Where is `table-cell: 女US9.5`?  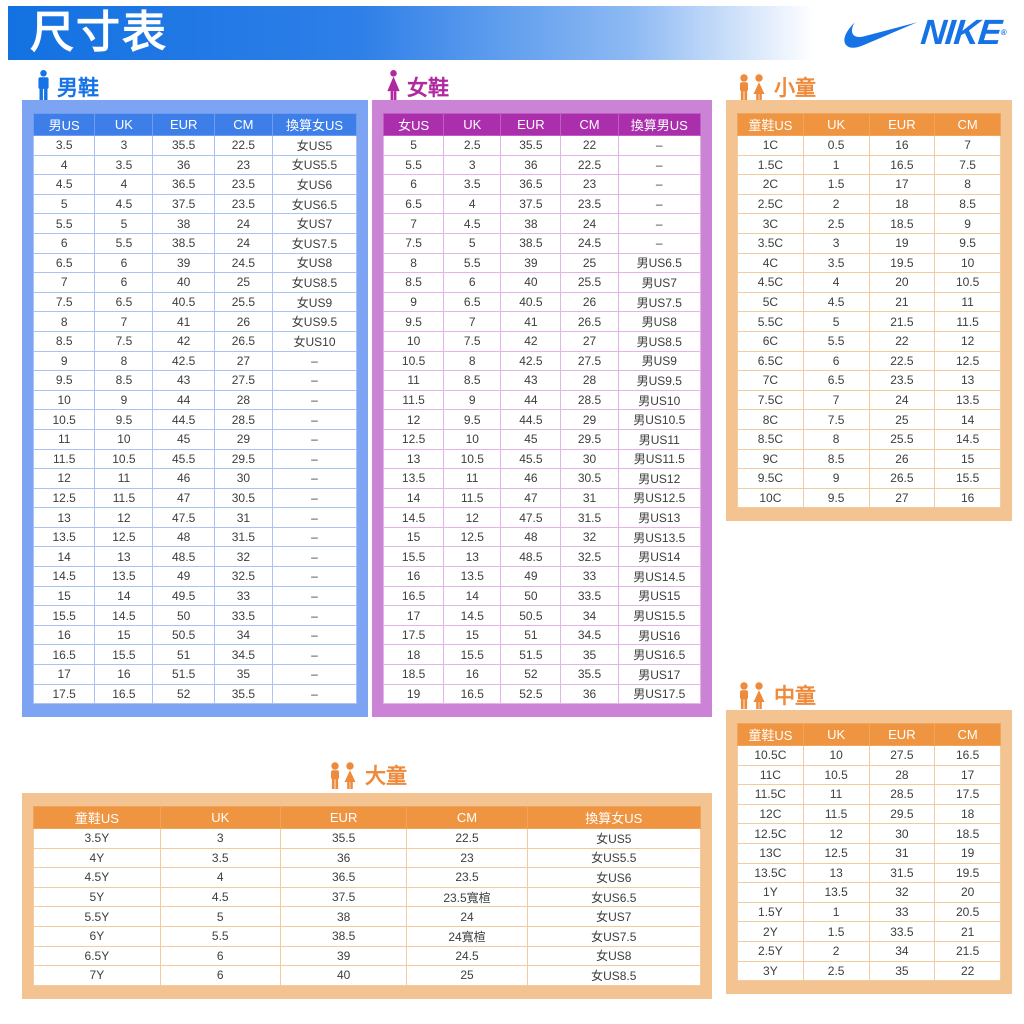
table-cell: 女US9.5 is located at coordinates (314, 321).